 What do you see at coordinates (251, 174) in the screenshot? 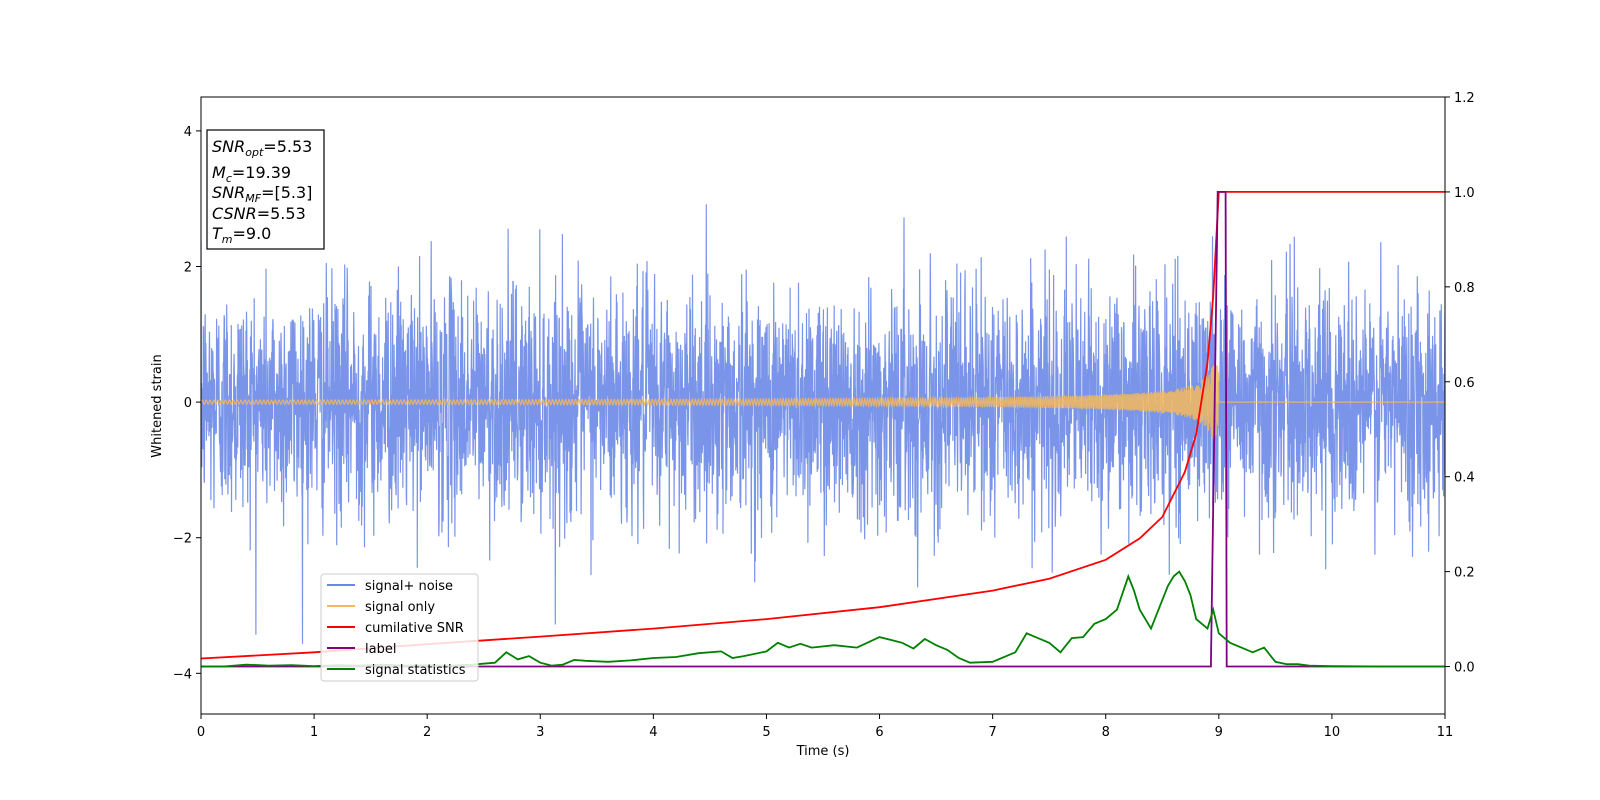
I see `info-chirp-mass: Mc=19.39` at bounding box center [251, 174].